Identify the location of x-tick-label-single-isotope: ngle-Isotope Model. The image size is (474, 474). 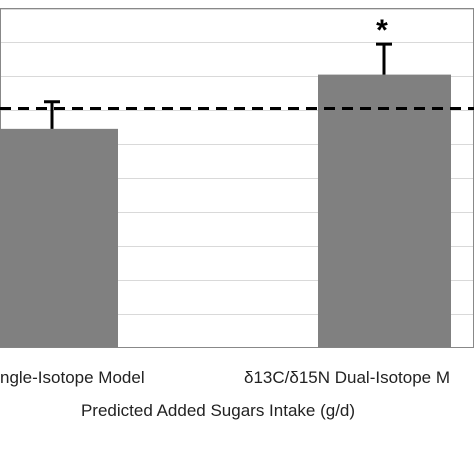
(72, 377).